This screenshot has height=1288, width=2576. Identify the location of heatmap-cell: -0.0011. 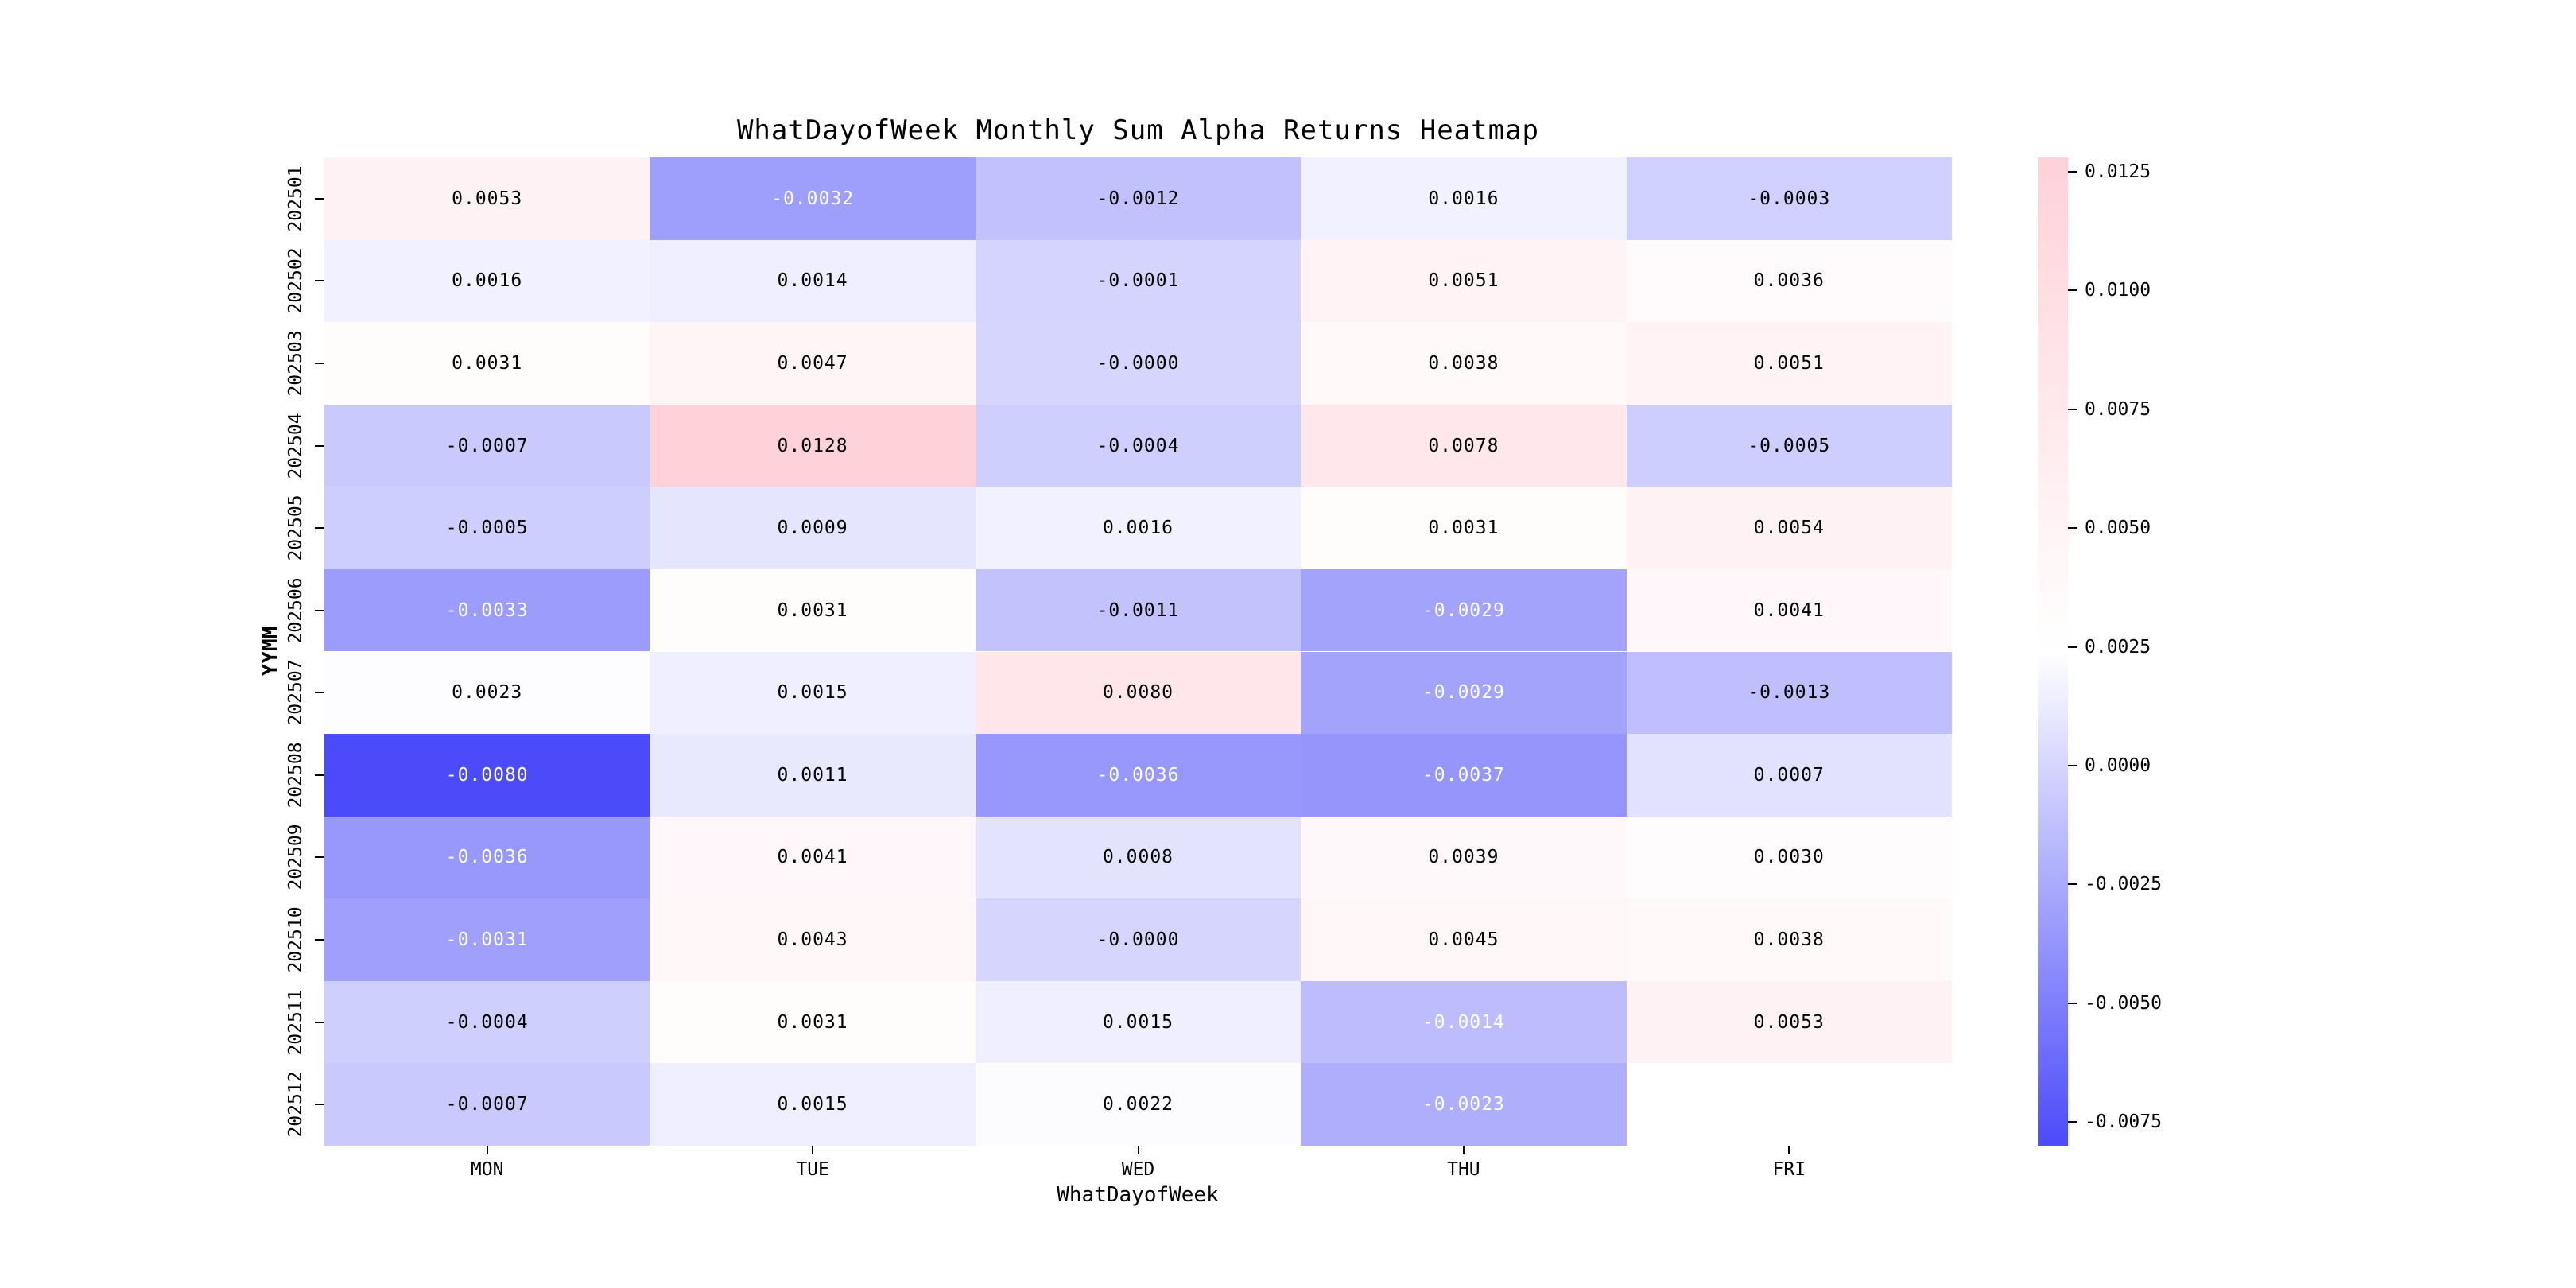
(1138, 610).